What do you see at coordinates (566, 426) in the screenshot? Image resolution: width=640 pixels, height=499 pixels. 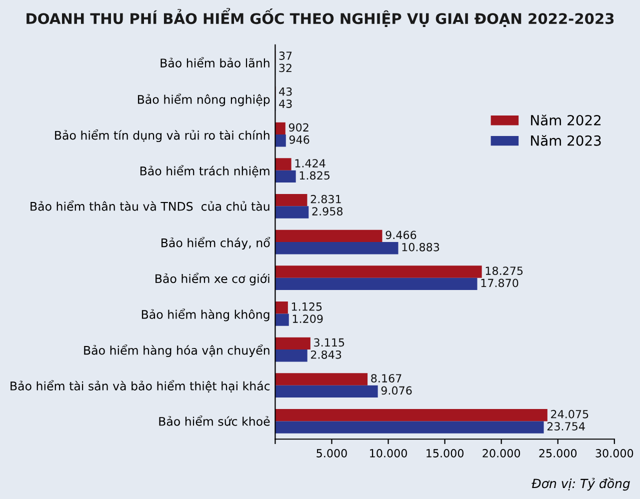 I see `data-label: 23.754` at bounding box center [566, 426].